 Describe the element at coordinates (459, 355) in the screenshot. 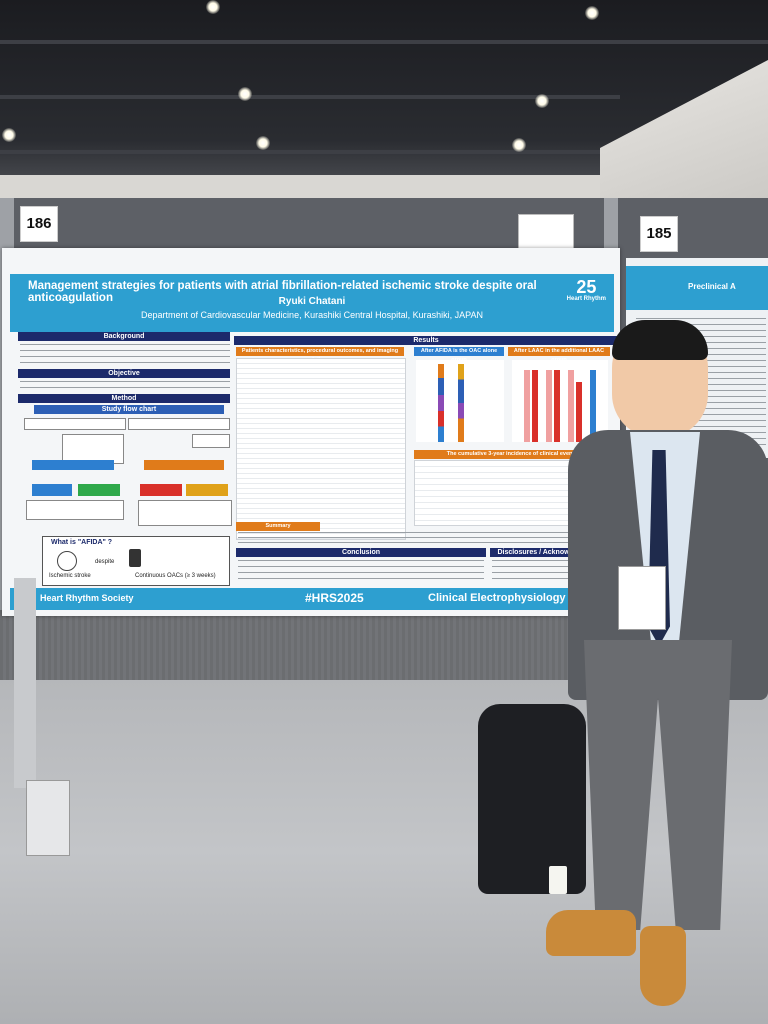

I see `section-after-afida: After AFIDA is the OAC alone group` at that location.